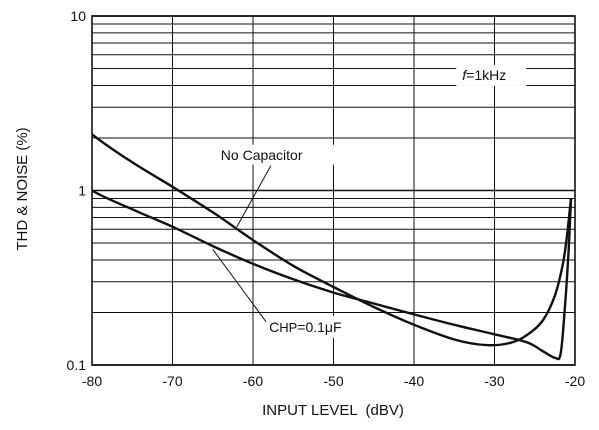 Image resolution: width=599 pixels, height=430 pixels. What do you see at coordinates (333, 410) in the screenshot?
I see `x-axis-title: INPUT LEVEL (dBV)` at bounding box center [333, 410].